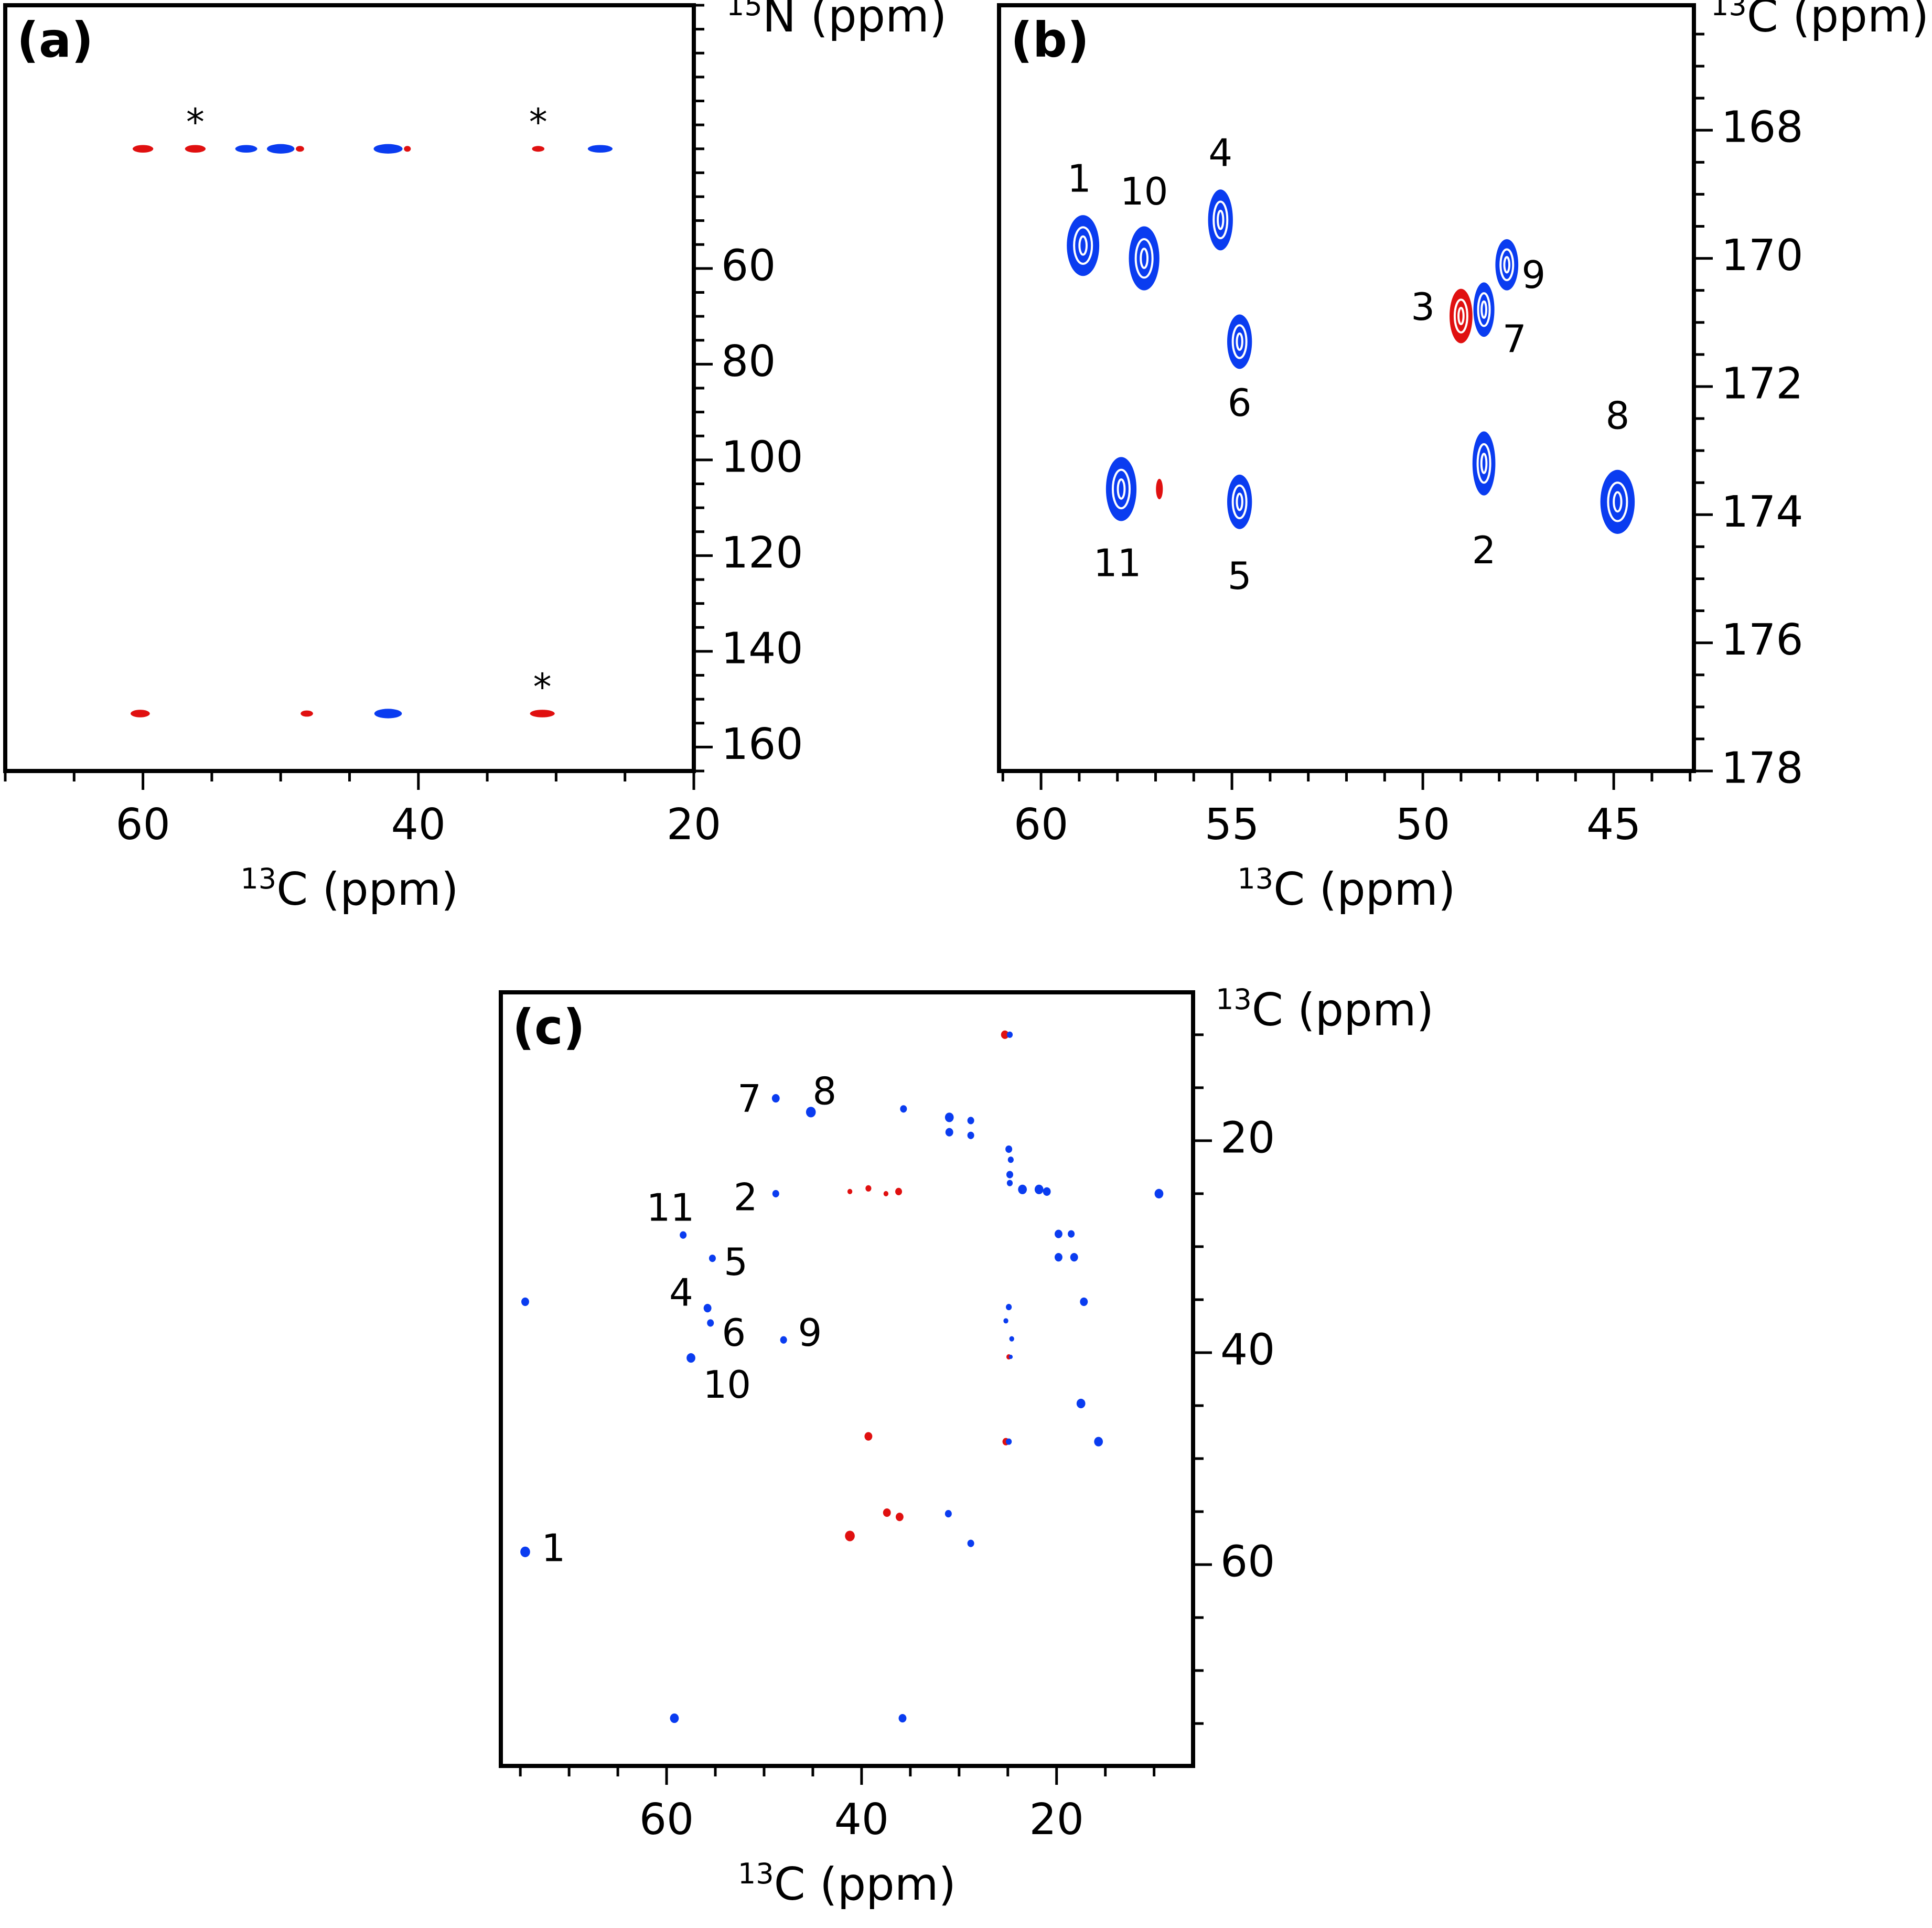 This screenshot has width=1932, height=1928. I want to click on panel-b-y-axis-label: 13C (ppm), so click(1820, 21).